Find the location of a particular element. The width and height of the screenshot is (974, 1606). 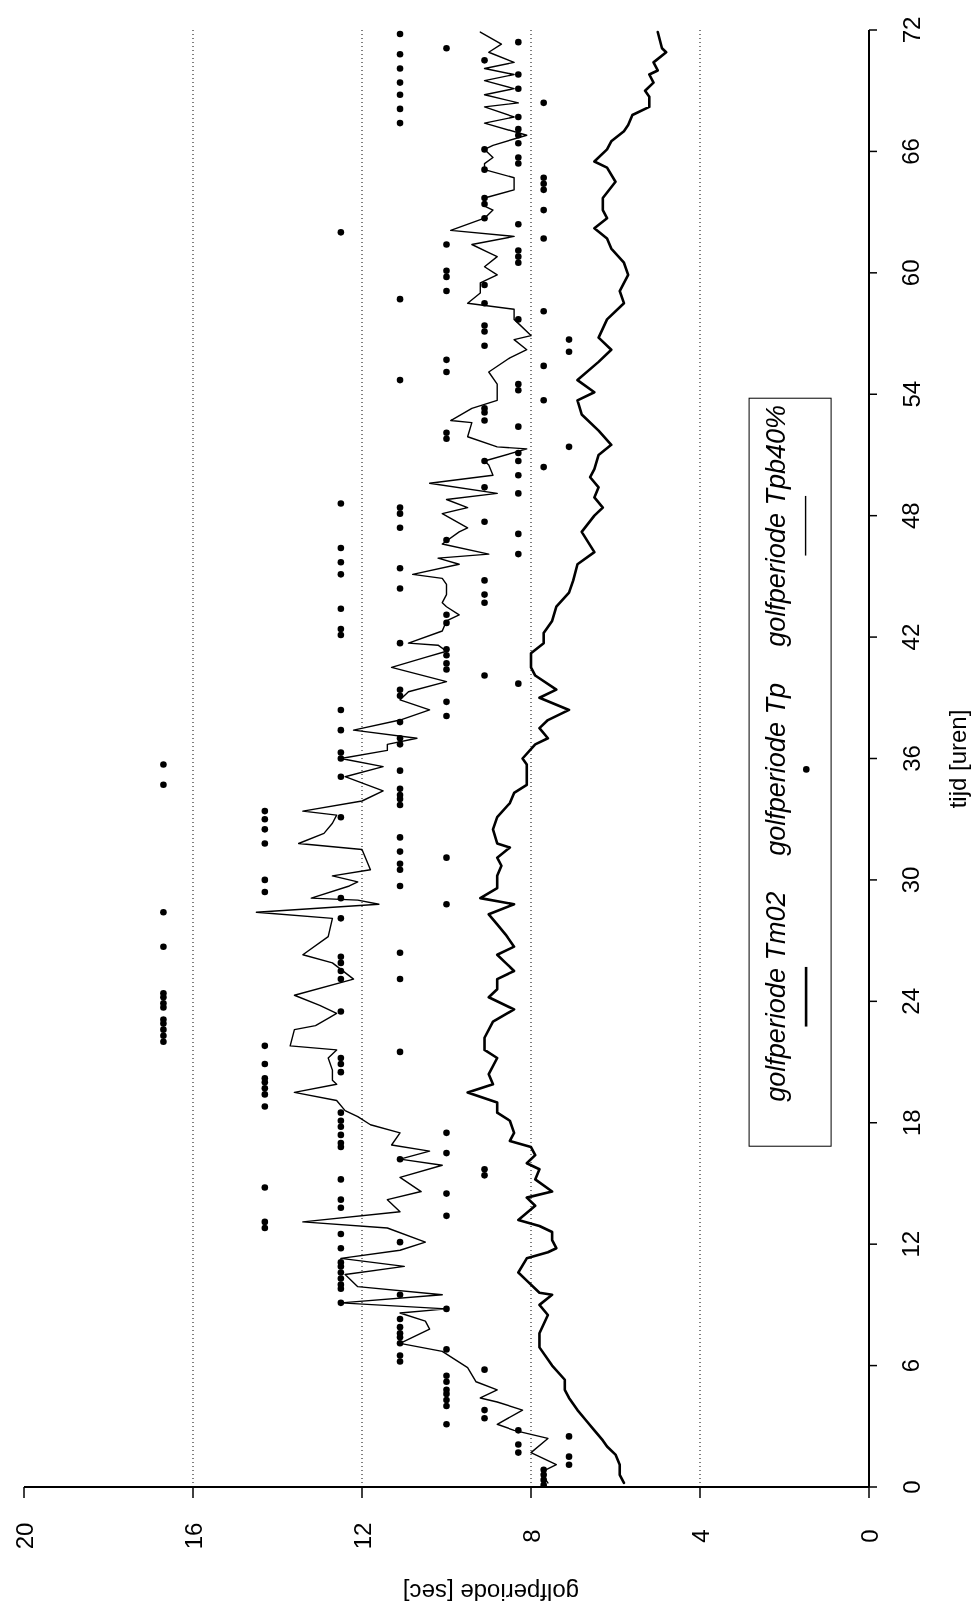

y-tick-label: 24 is located at coordinates (911, 1001).